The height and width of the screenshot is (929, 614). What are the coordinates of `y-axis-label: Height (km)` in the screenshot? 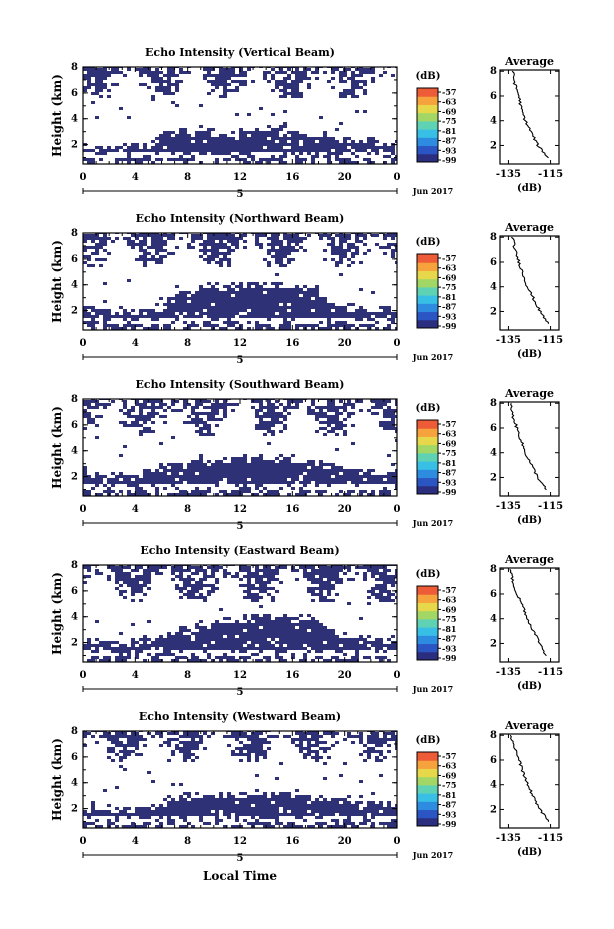 It's located at (57, 447).